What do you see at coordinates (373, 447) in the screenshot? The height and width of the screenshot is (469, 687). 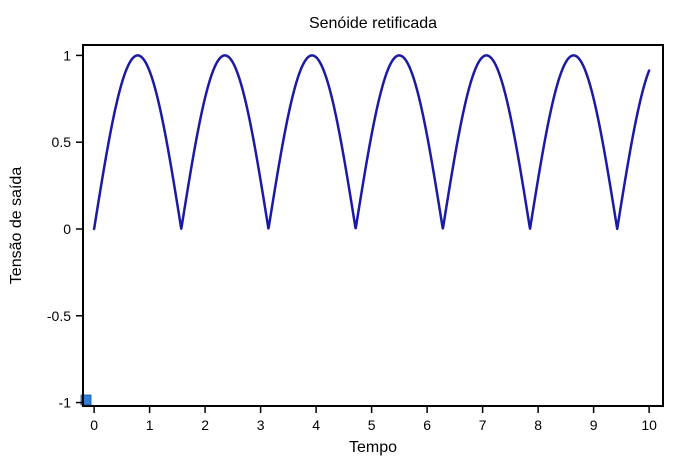 I see `x-axis-title: Tempo` at bounding box center [373, 447].